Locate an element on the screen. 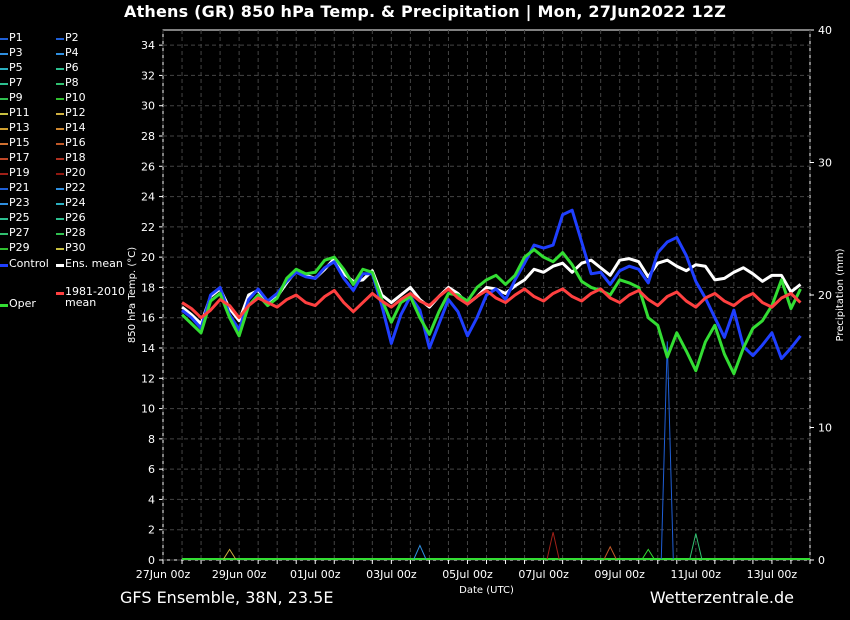 This screenshot has width=850, height=620. x-axis-label: Date (UTC) is located at coordinates (486, 590).